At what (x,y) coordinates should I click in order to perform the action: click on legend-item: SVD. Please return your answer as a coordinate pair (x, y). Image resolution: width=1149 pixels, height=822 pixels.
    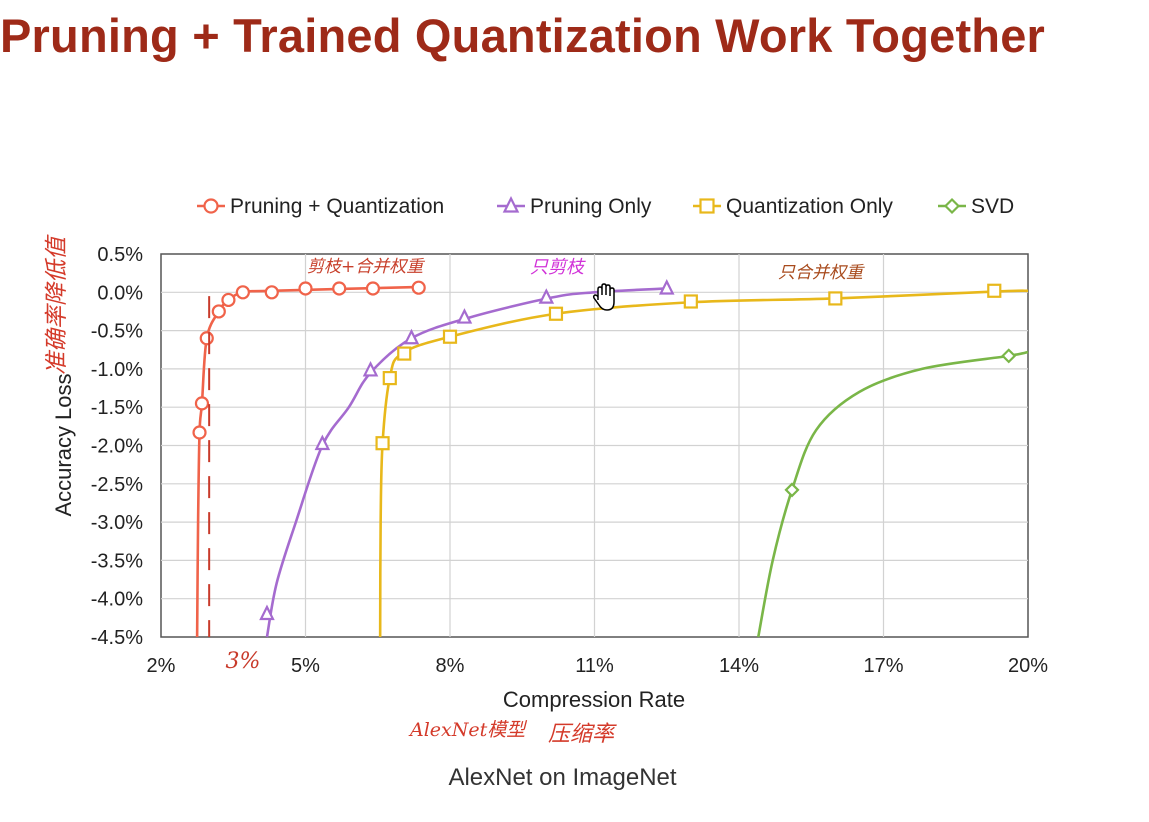
    Looking at the image, I should click on (976, 206).